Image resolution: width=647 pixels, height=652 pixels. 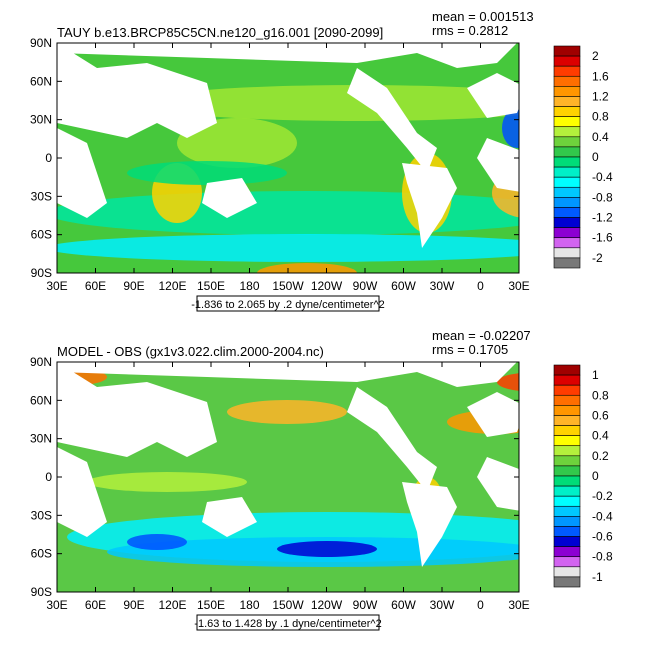 I want to click on lon-label: 120W, so click(x=327, y=605).